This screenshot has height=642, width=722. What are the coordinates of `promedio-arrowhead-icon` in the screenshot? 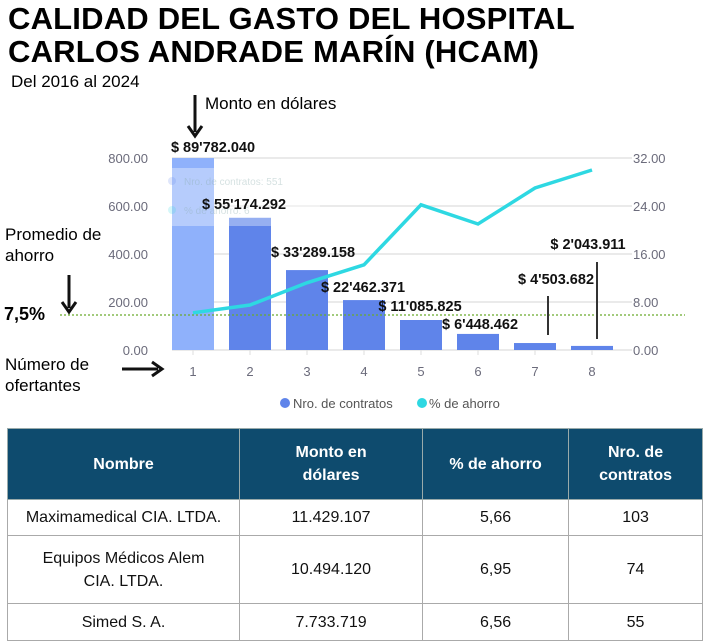 It's located at (69, 308).